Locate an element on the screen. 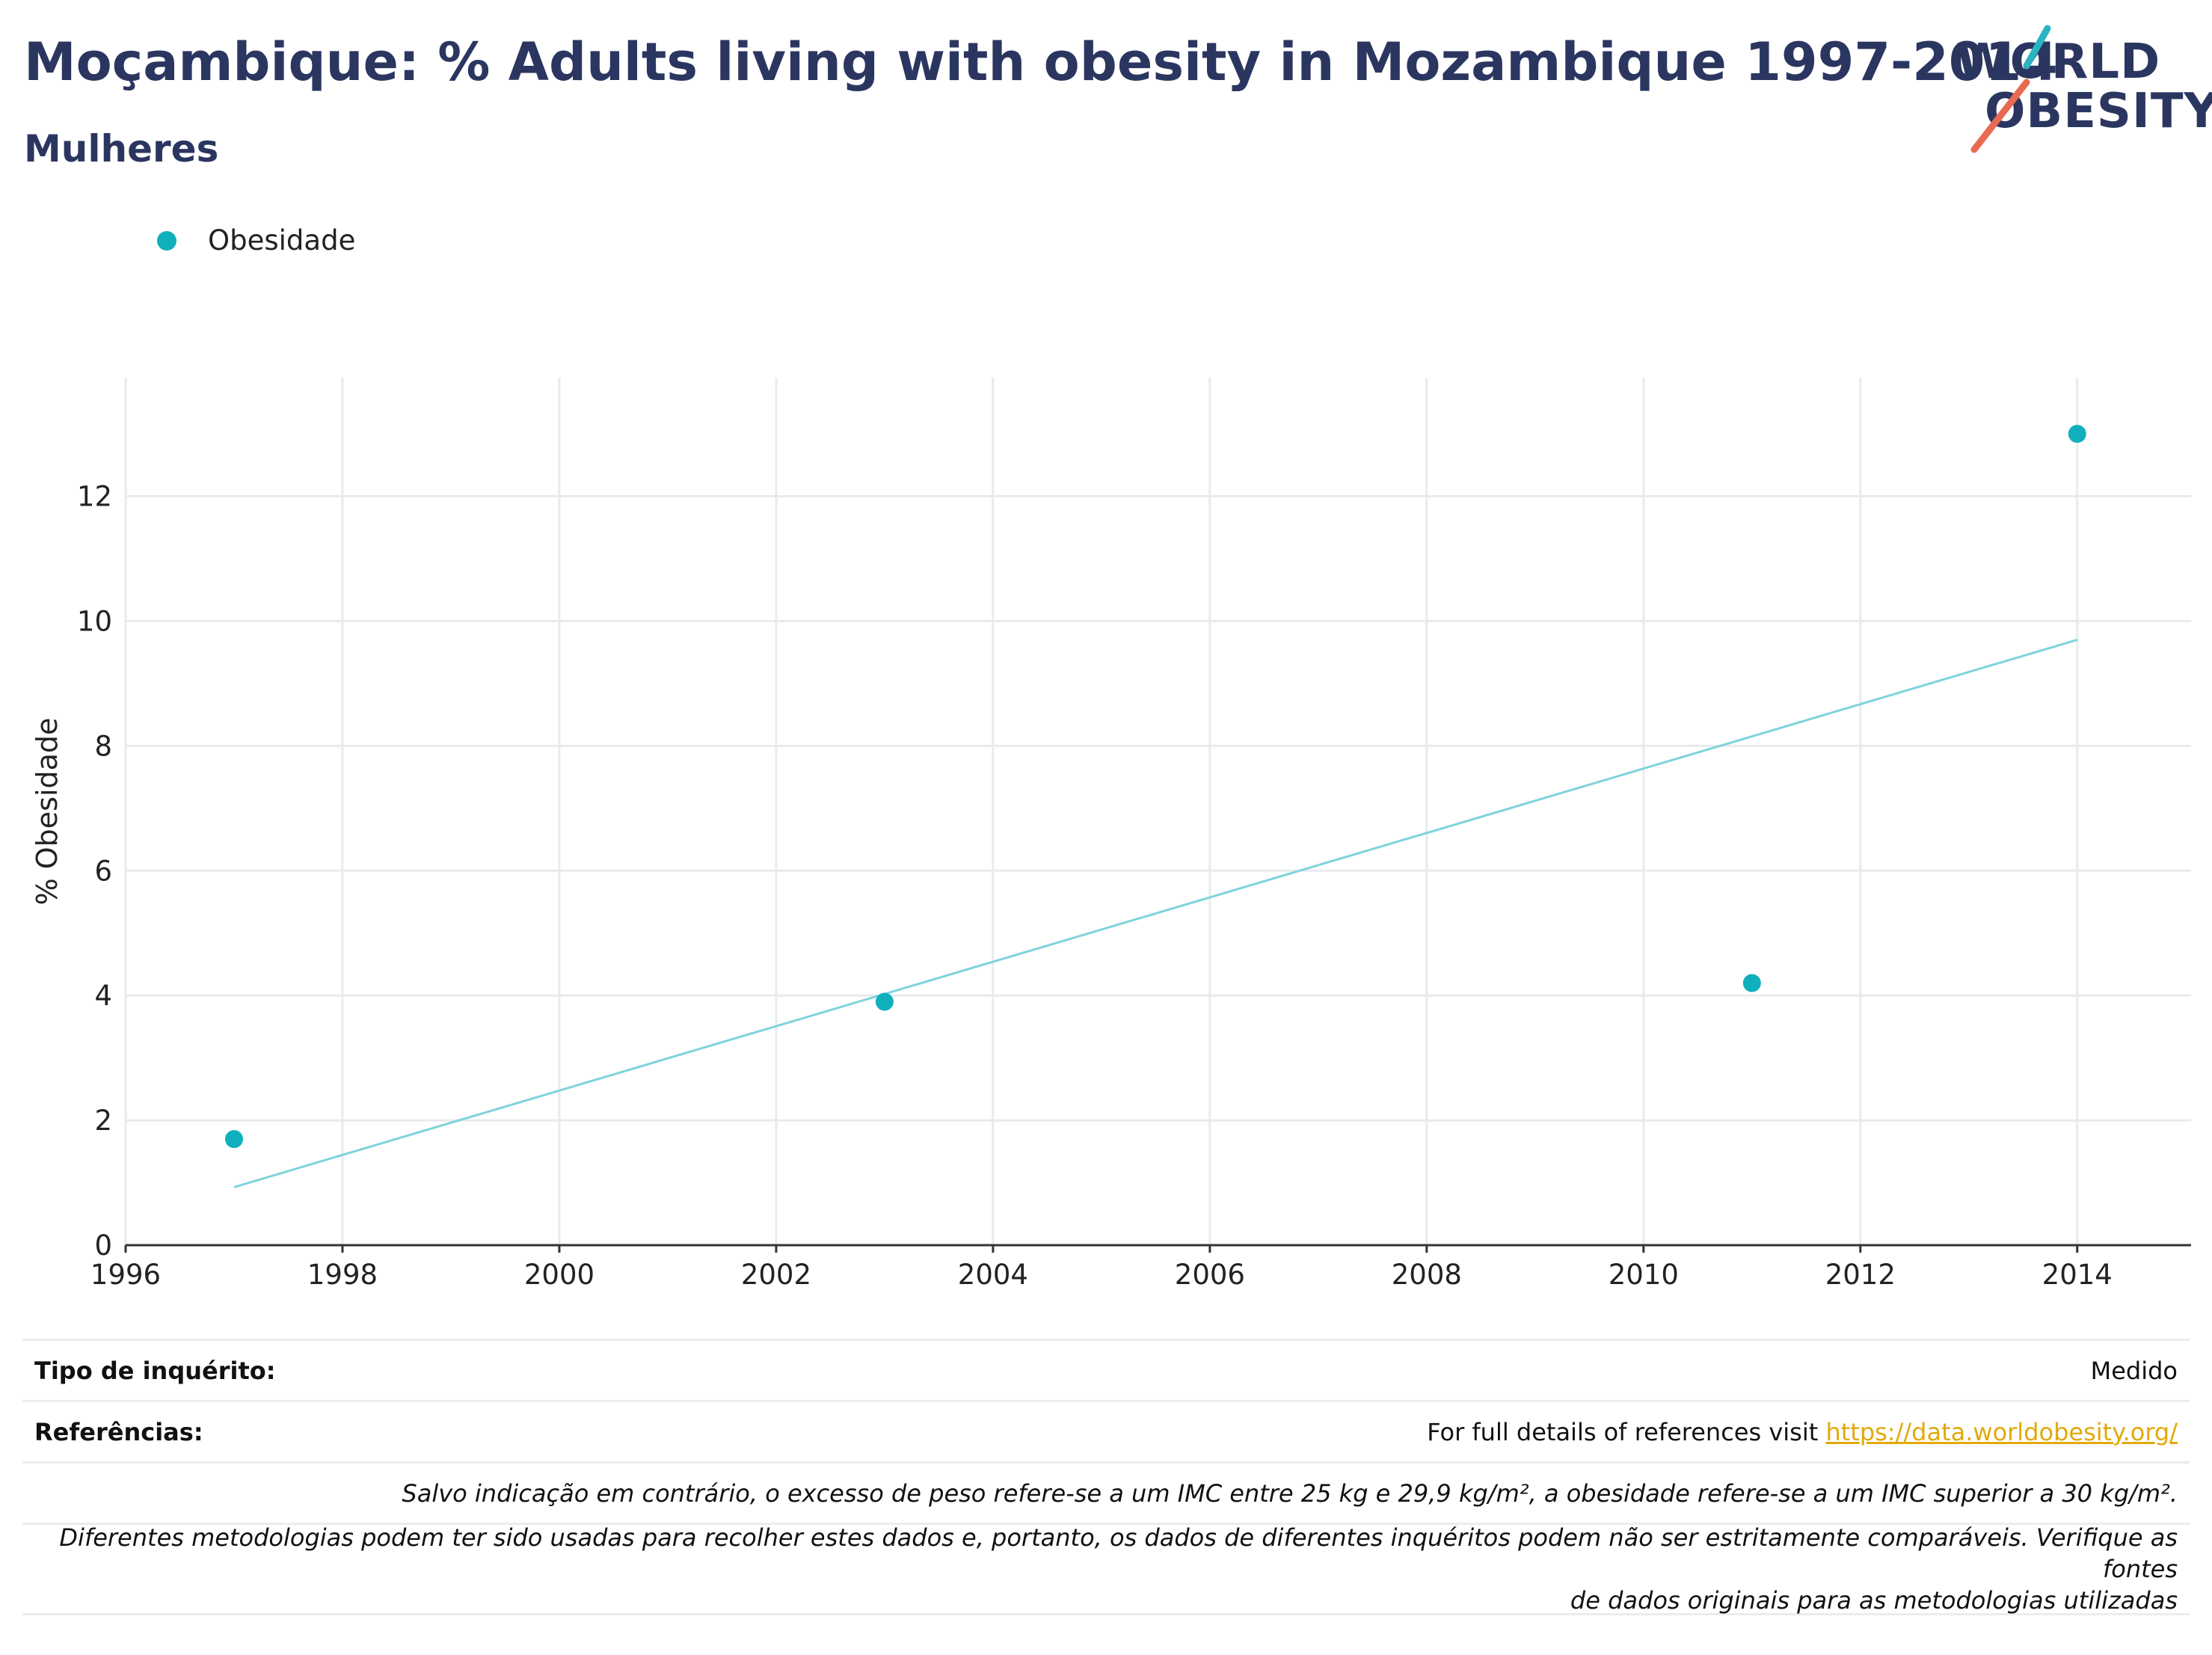  world-obesity-logo: WORLD OBESITY is located at coordinates (2082, 89).